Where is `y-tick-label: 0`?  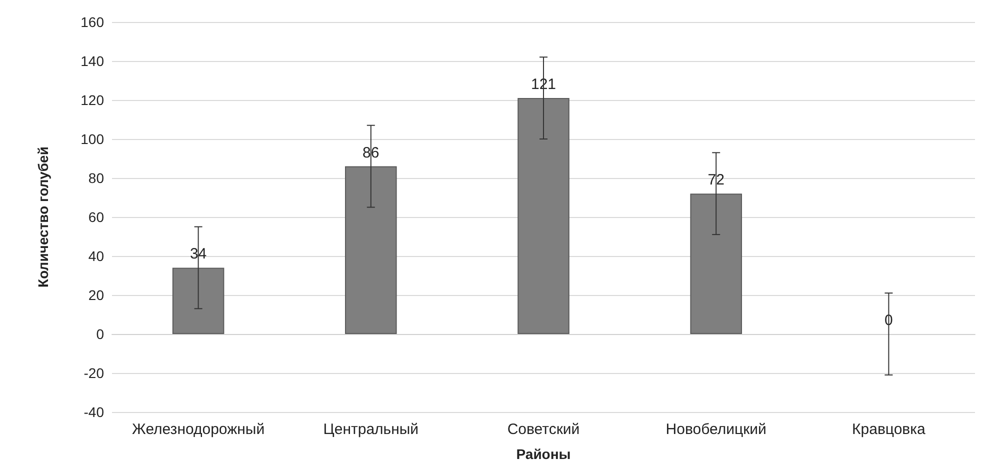
y-tick-label: 0 is located at coordinates (100, 334).